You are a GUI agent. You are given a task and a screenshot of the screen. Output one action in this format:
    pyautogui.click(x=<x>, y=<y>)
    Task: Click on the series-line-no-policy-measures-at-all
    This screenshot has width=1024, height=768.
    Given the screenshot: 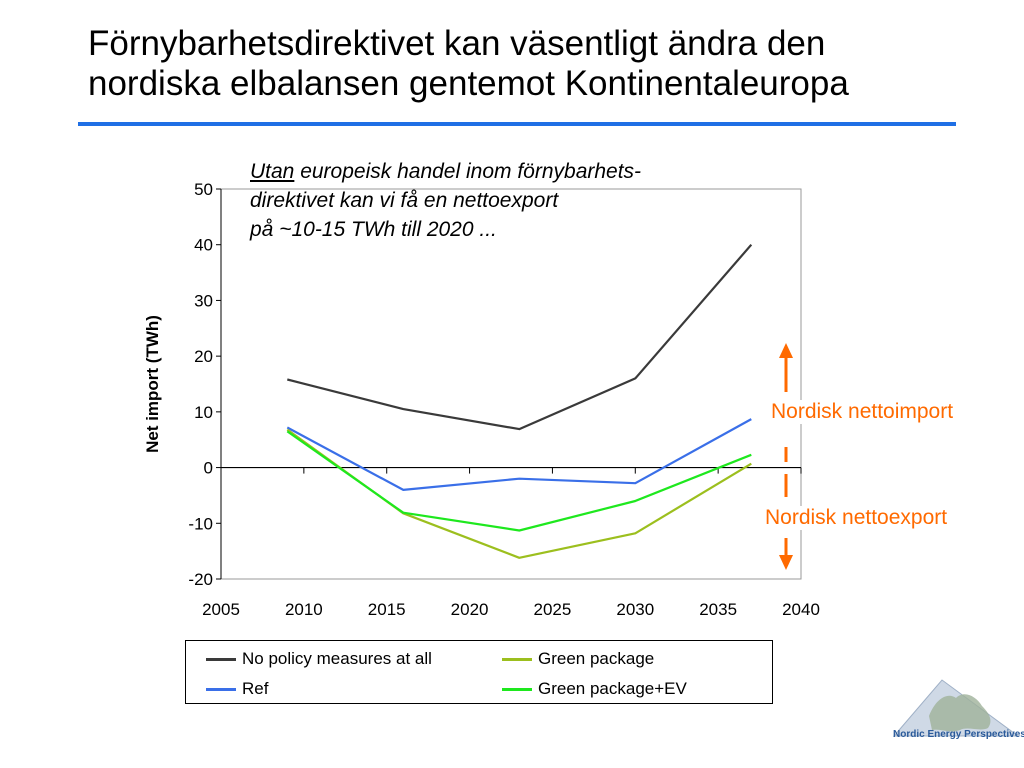 What is the action you would take?
    pyautogui.click(x=520, y=337)
    